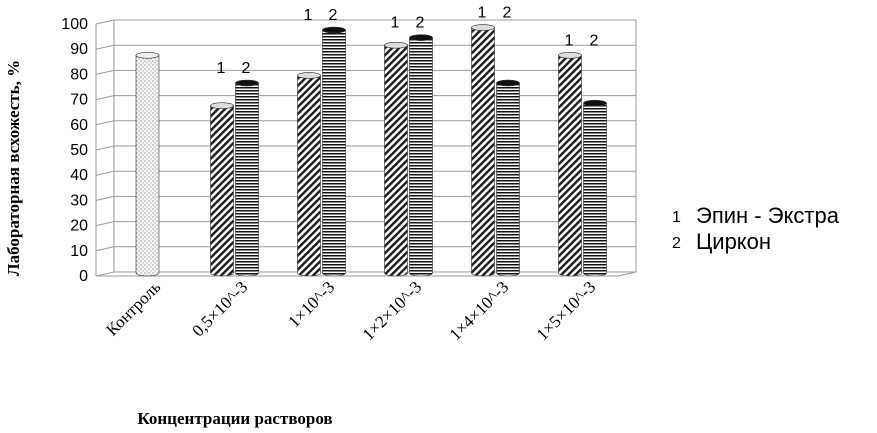 The width and height of the screenshot is (877, 433). I want to click on x-tick-label: 1×10^-3, so click(311, 304).